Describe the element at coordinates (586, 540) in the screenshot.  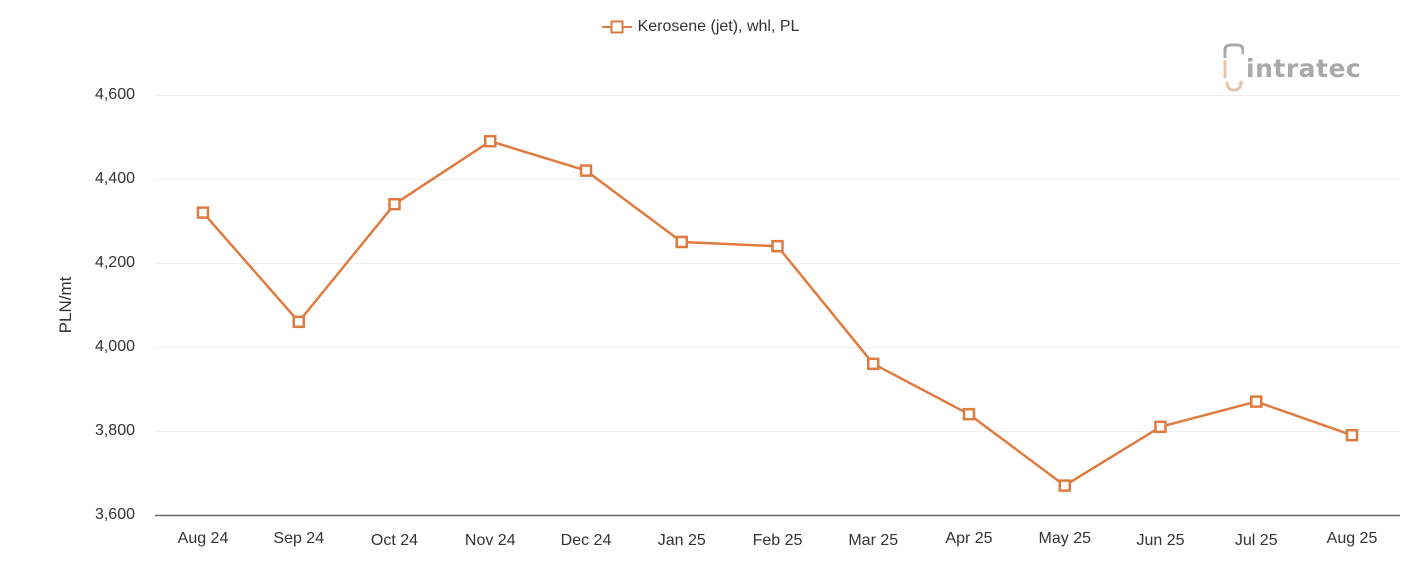
I see `x-tick-label: Dec 24` at that location.